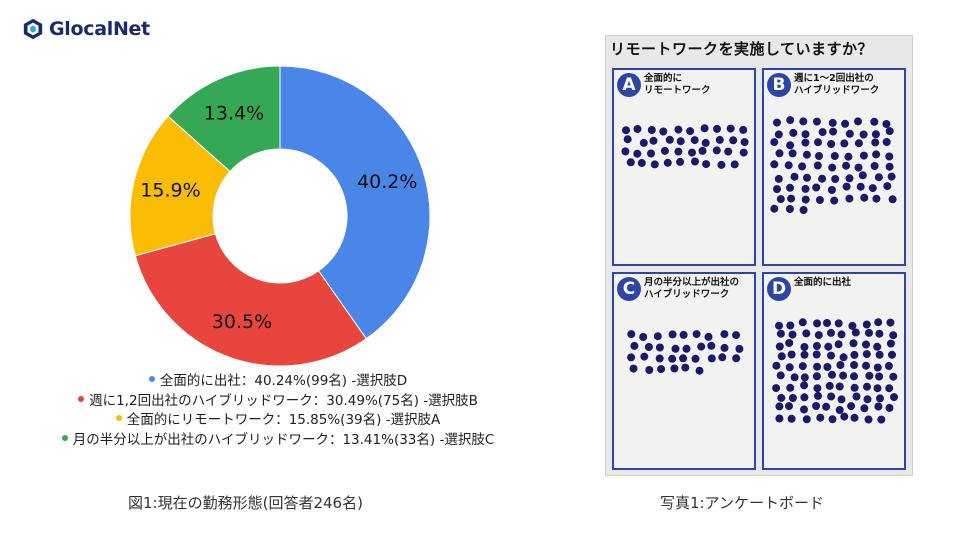  I want to click on brand-logo: GlocalNet, so click(86, 29).